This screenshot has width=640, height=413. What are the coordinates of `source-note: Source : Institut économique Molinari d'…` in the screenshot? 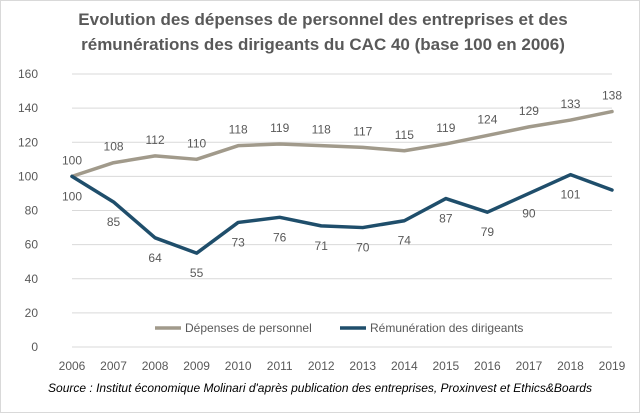 It's located at (320, 388).